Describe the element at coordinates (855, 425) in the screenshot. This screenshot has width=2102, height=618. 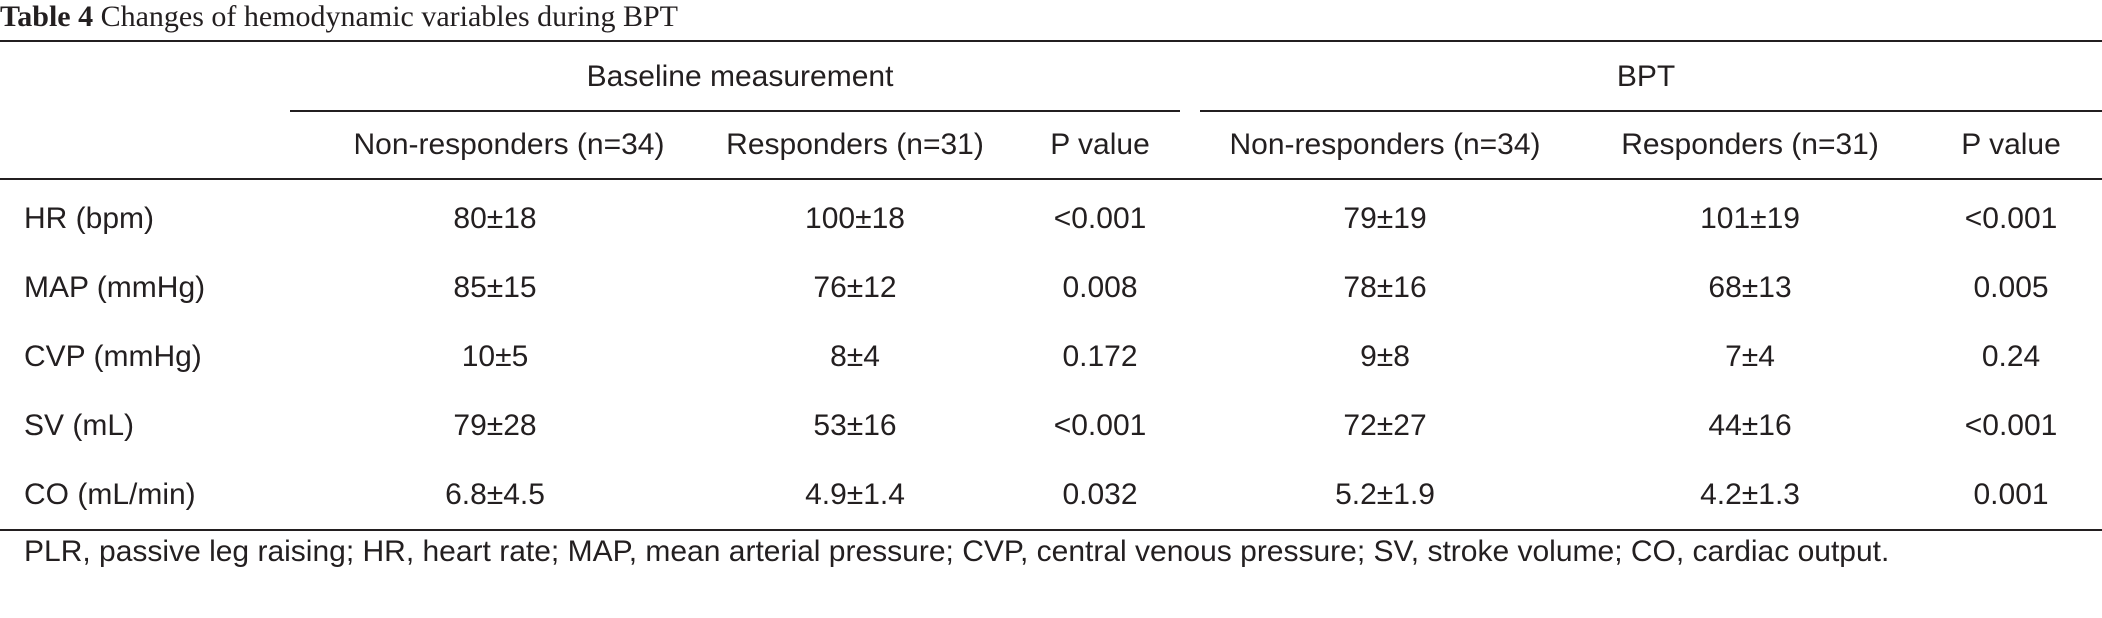
I see `table-cell: 53±16` at that location.